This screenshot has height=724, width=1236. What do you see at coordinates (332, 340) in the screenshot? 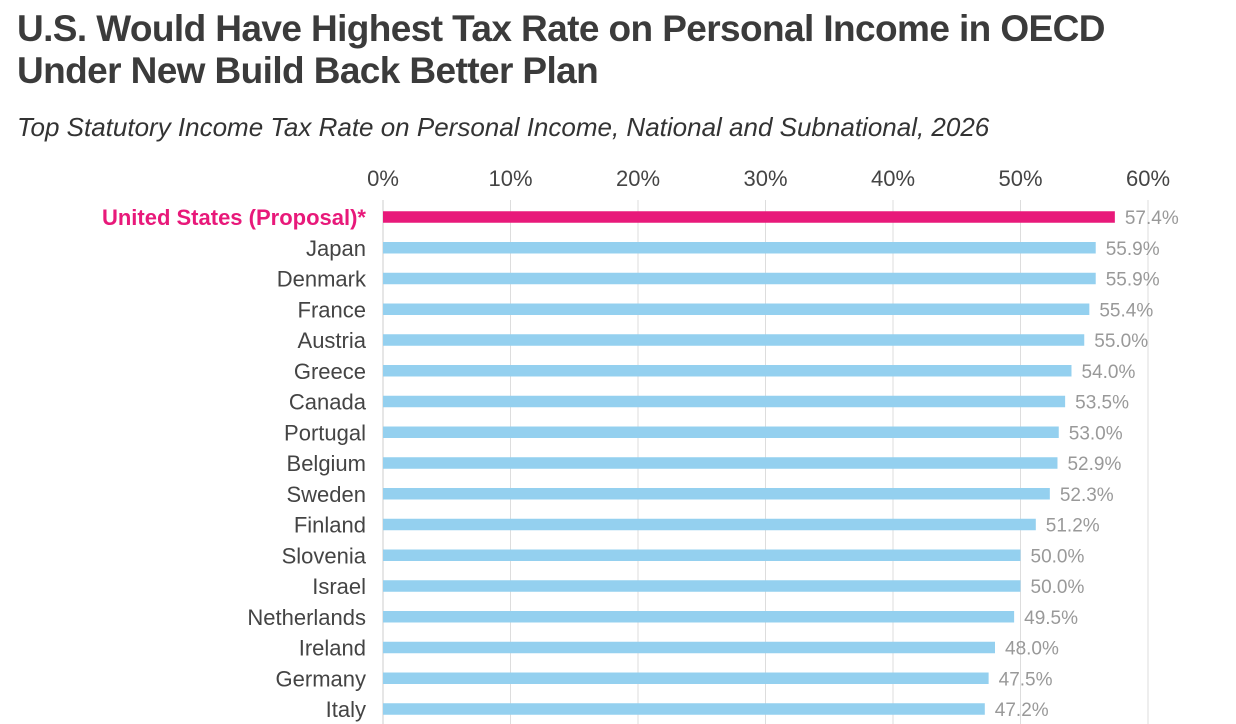
I see `category-label: Austria` at bounding box center [332, 340].